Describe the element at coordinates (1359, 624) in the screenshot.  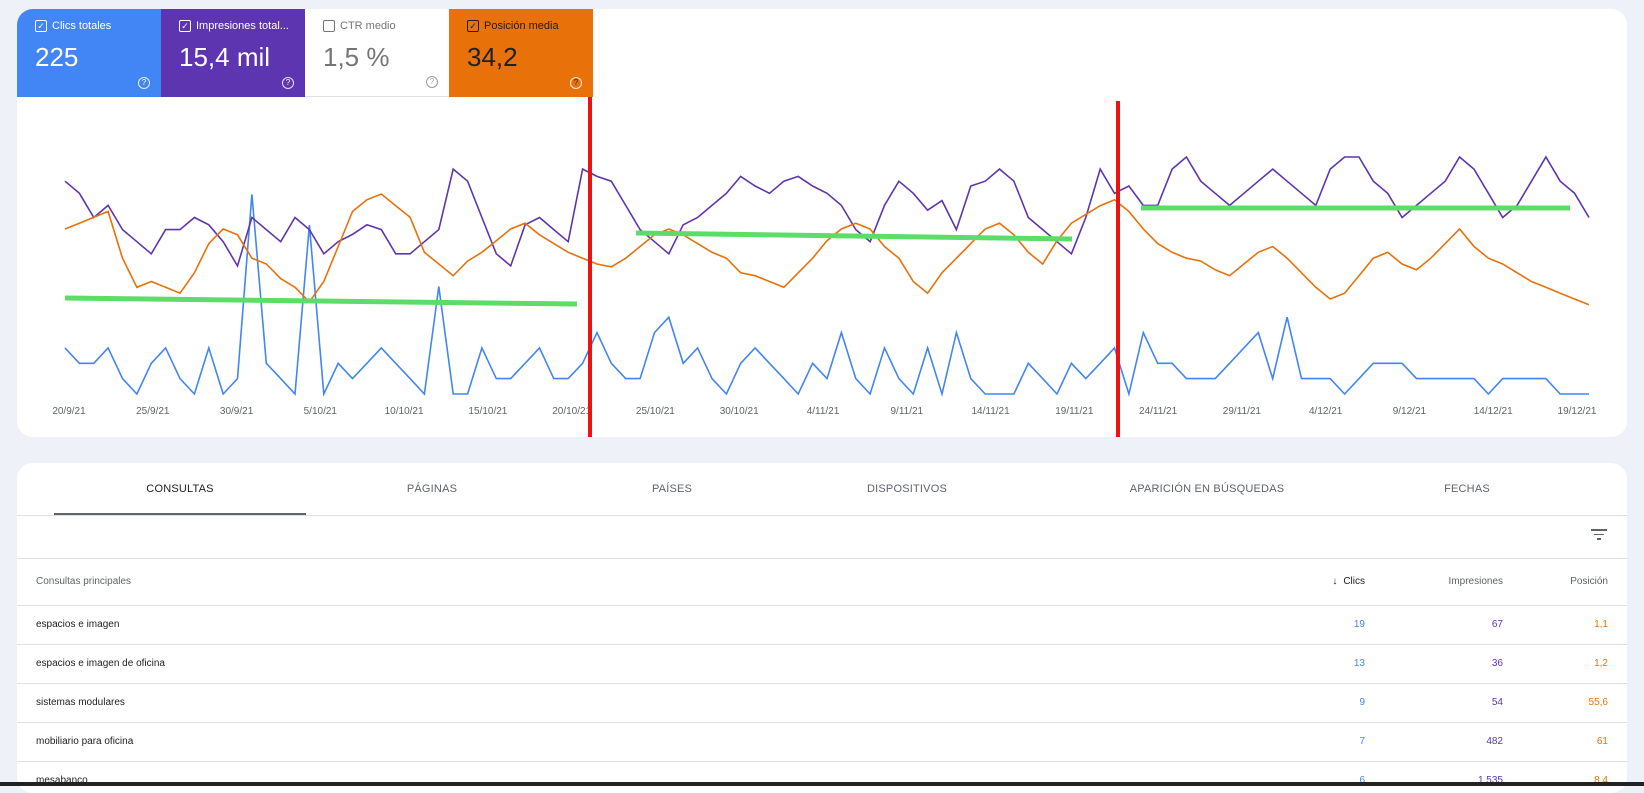
I see `clicks-cell: 19` at that location.